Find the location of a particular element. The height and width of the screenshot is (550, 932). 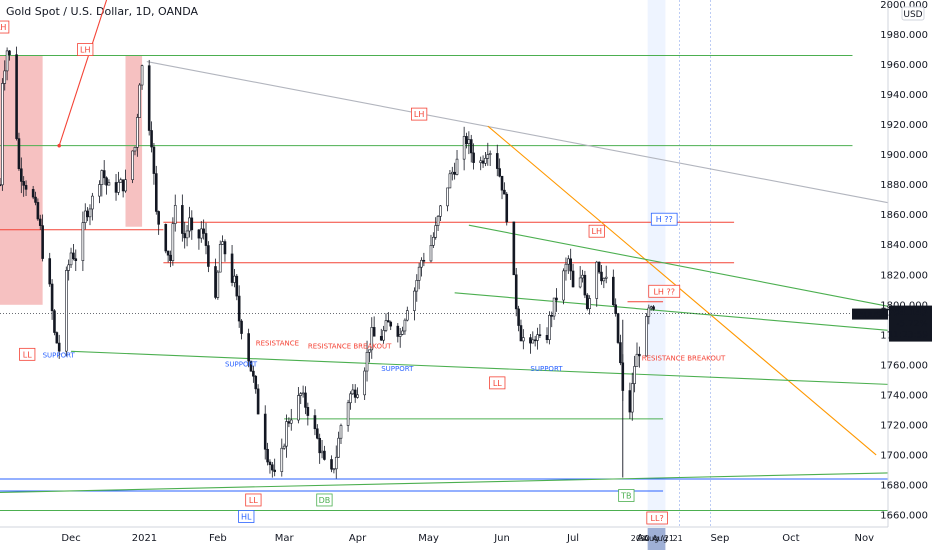

unit-label: USD is located at coordinates (912, 15).